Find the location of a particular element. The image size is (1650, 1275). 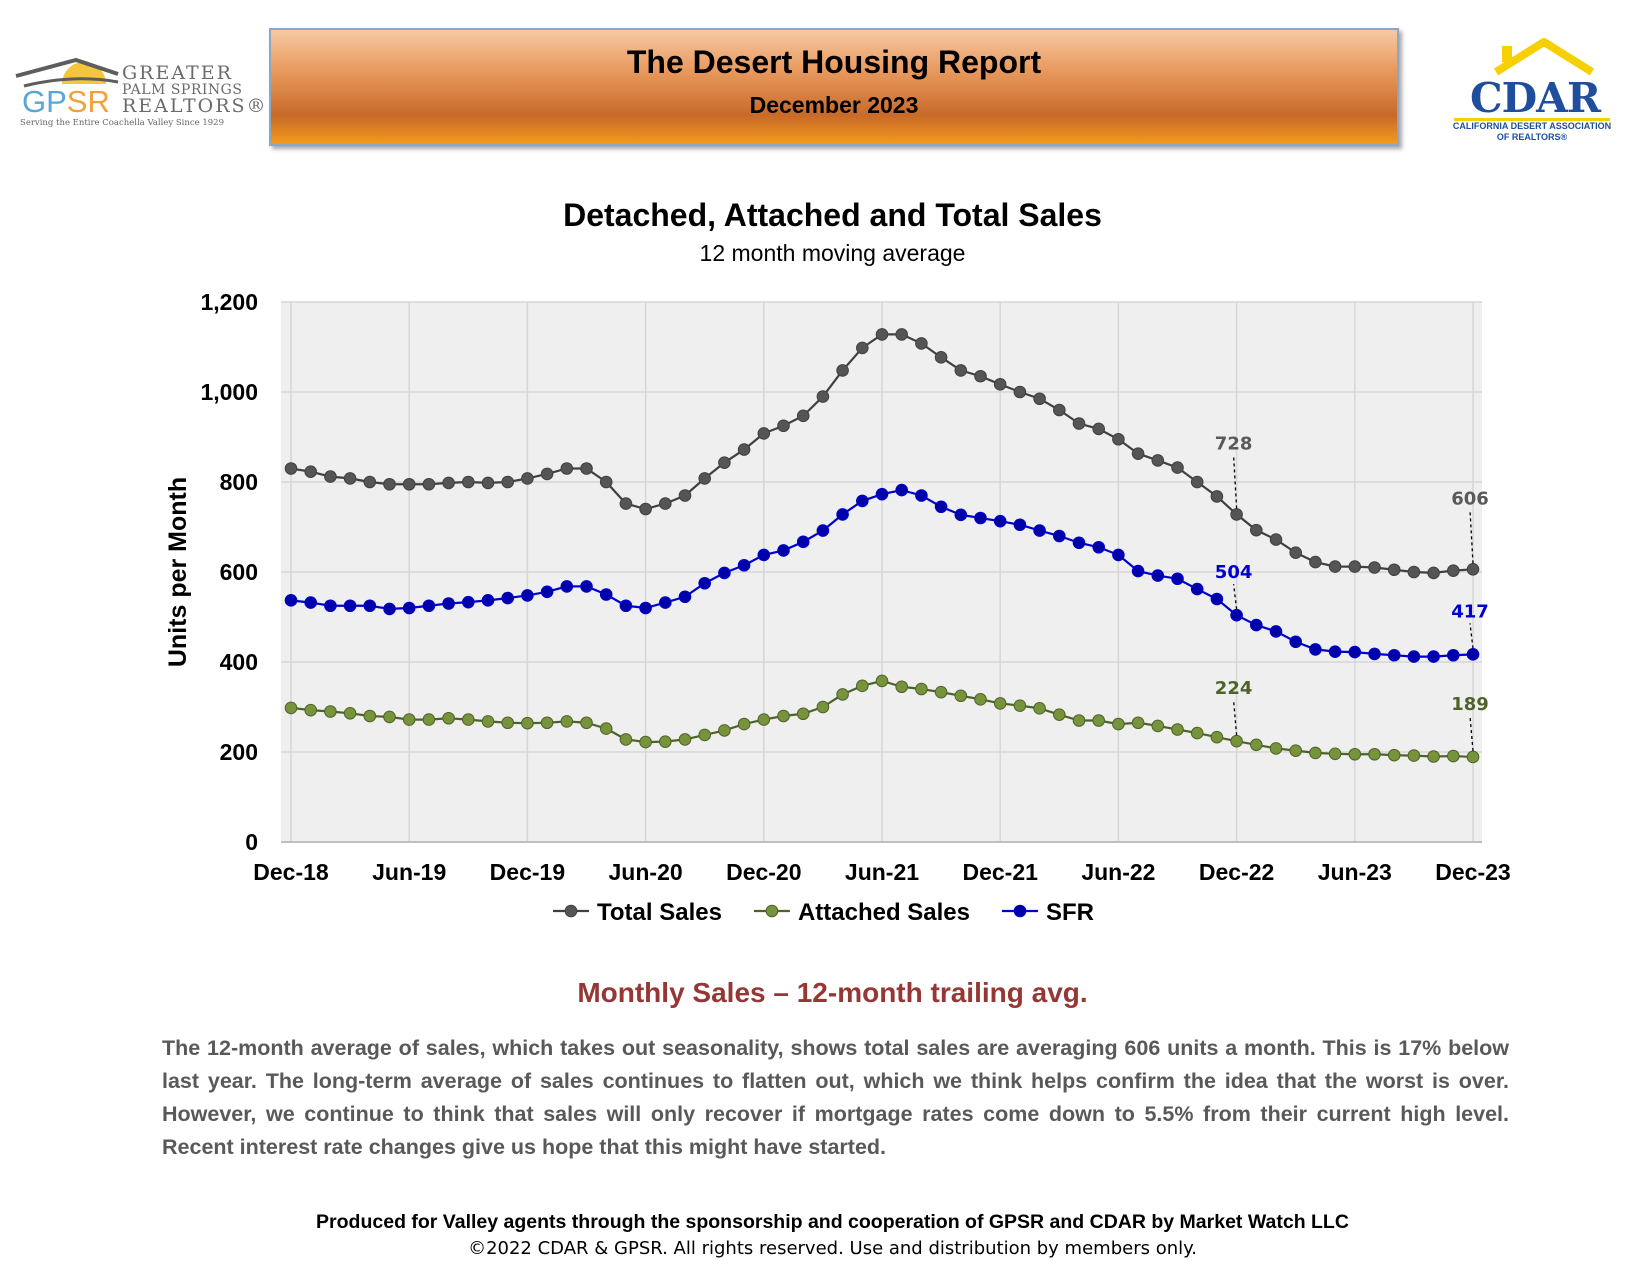

legend-item: Total Sales is located at coordinates (637, 912).